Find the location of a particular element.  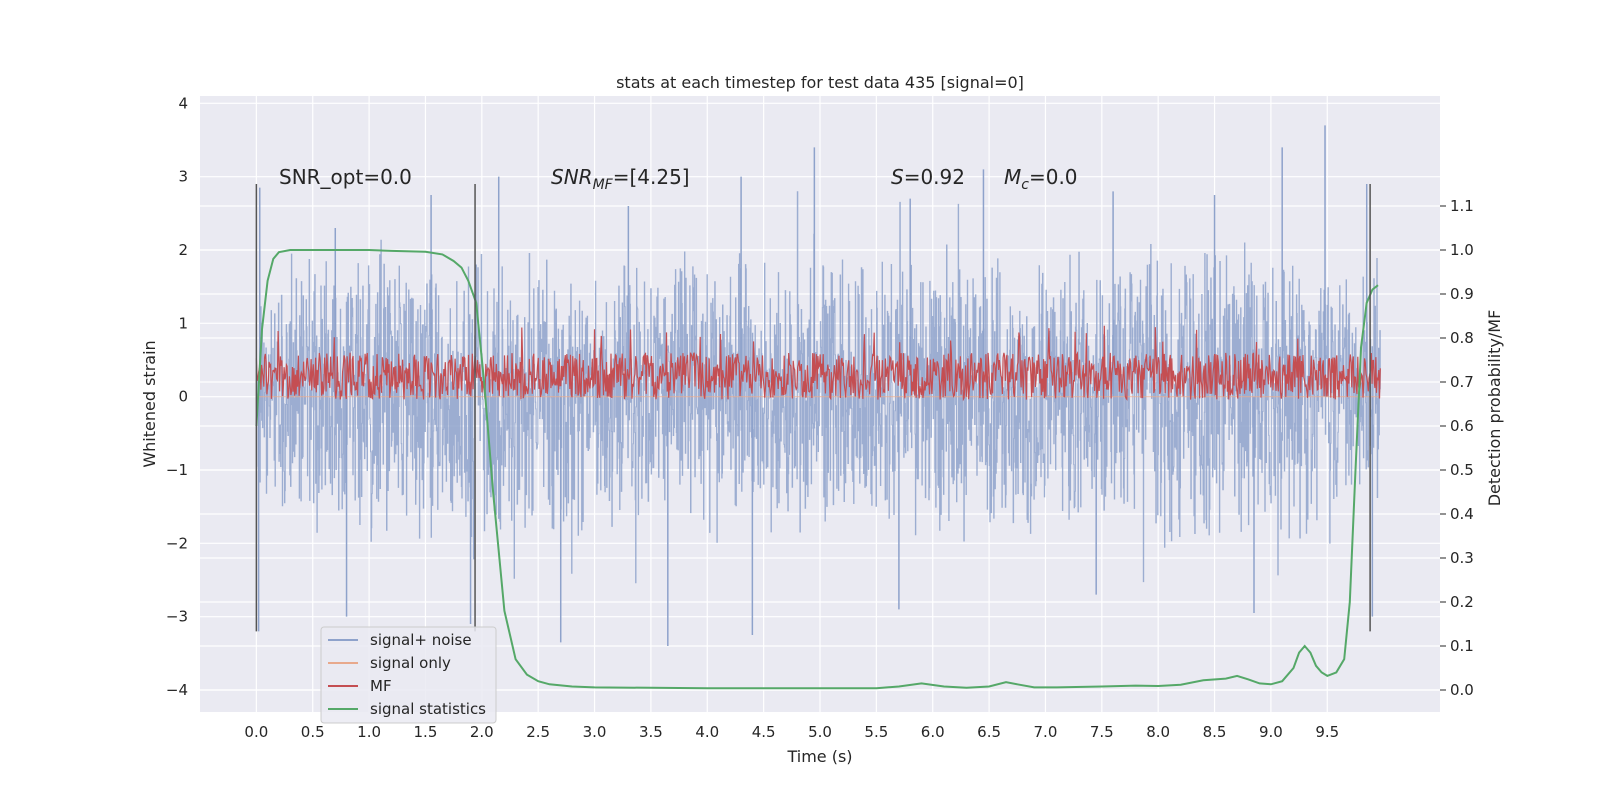

snr-mf-prefix: SNR is located at coordinates (572, 177).